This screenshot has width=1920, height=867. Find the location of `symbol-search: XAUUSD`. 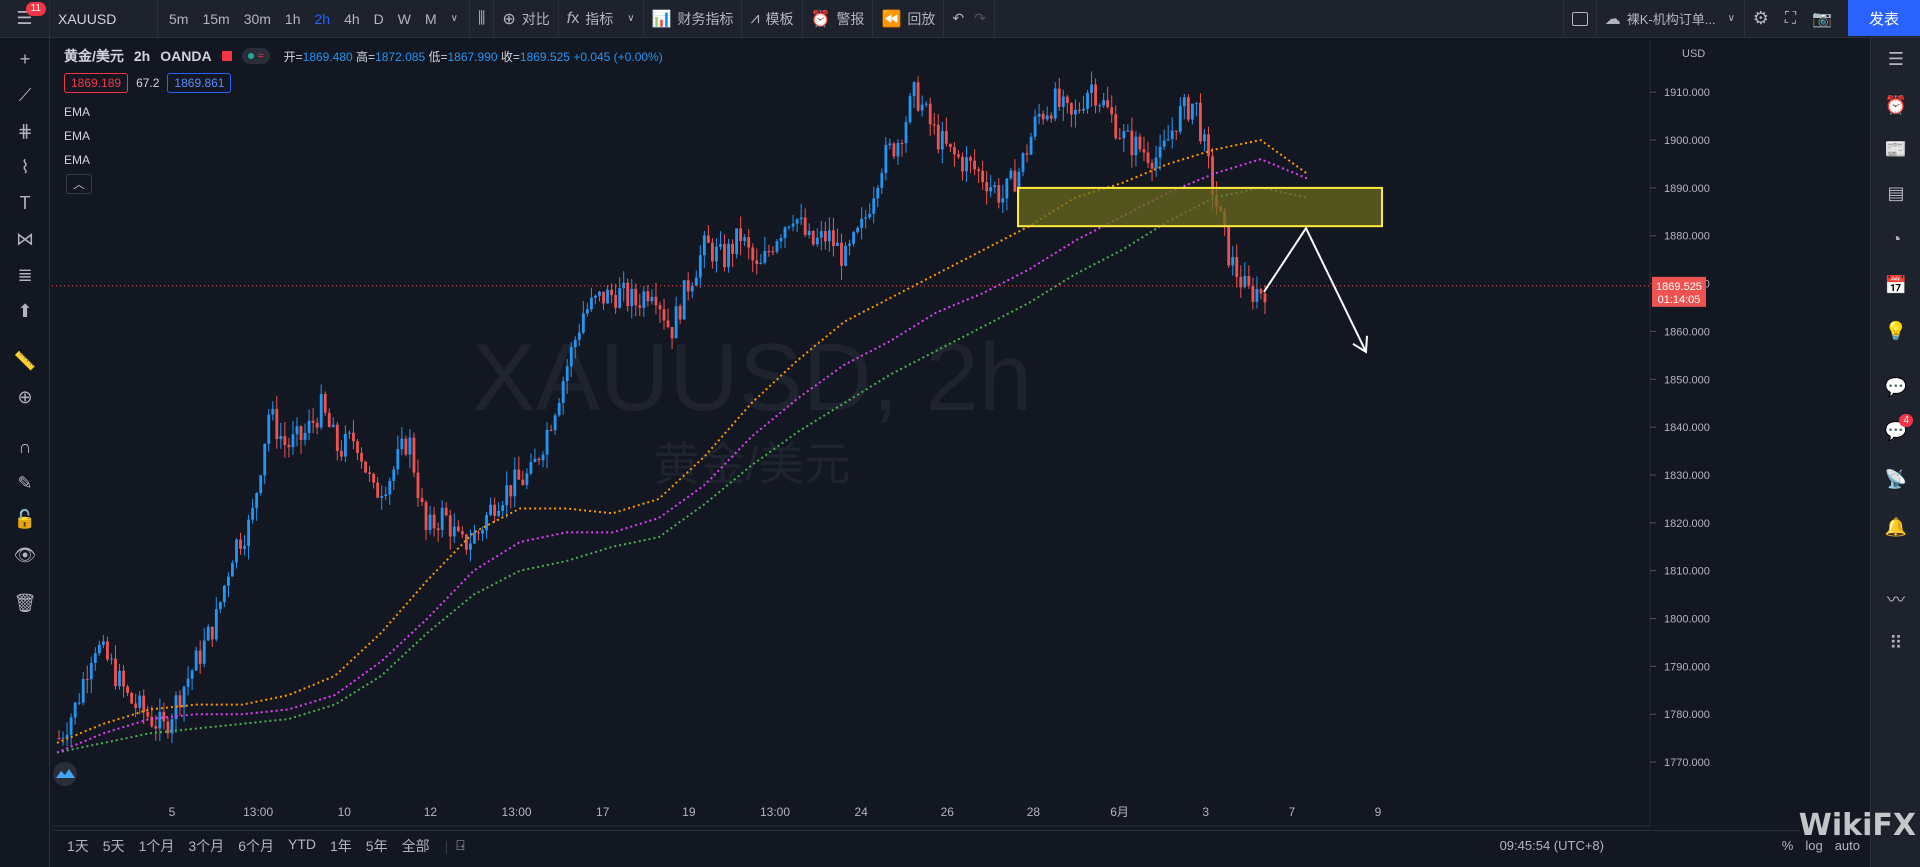

symbol-search: XAUUSD is located at coordinates (104, 19).